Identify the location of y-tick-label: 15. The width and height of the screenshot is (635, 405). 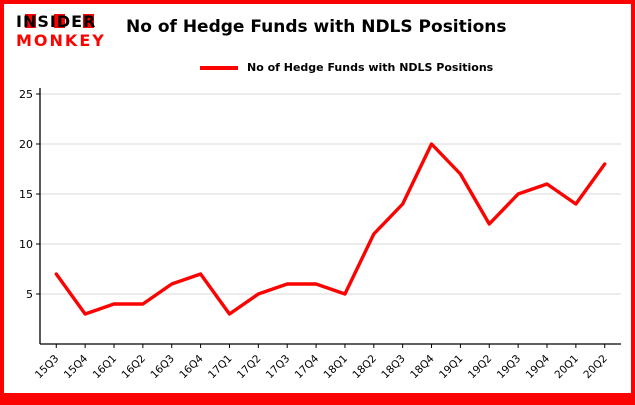
(26, 194).